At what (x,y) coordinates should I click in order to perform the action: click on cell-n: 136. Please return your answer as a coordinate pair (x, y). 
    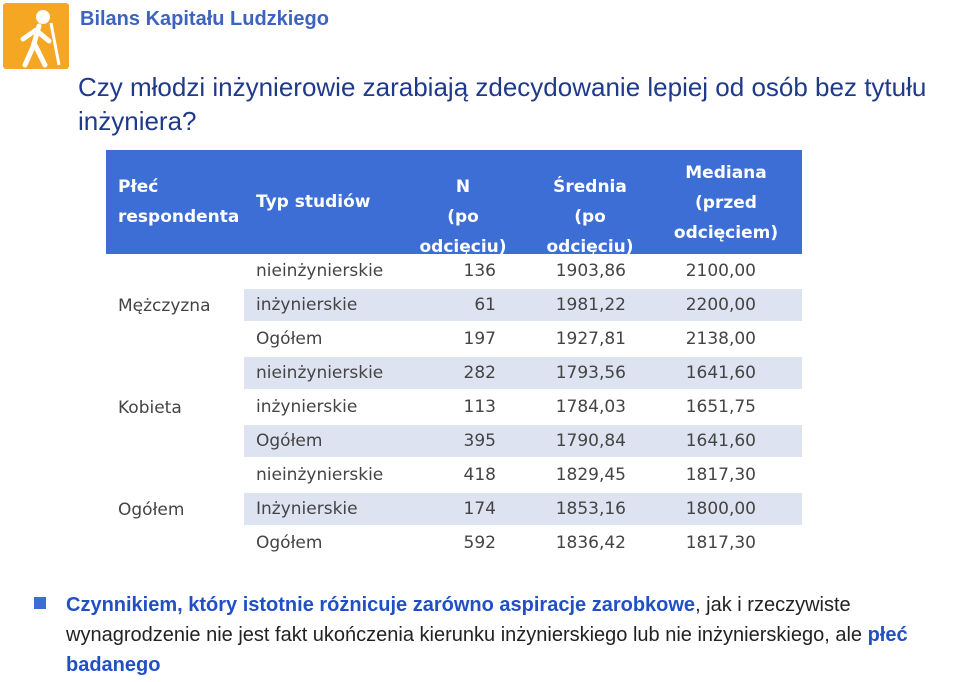
    Looking at the image, I should click on (479, 271).